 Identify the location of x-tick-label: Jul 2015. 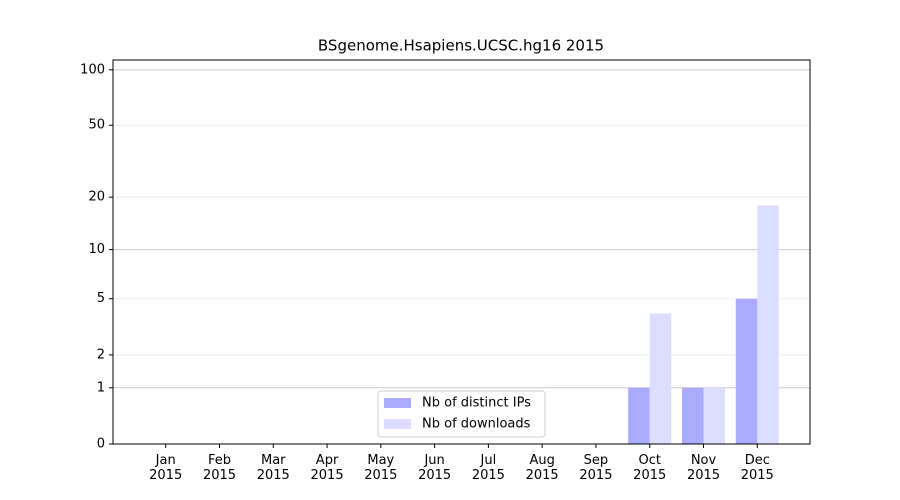
(488, 468).